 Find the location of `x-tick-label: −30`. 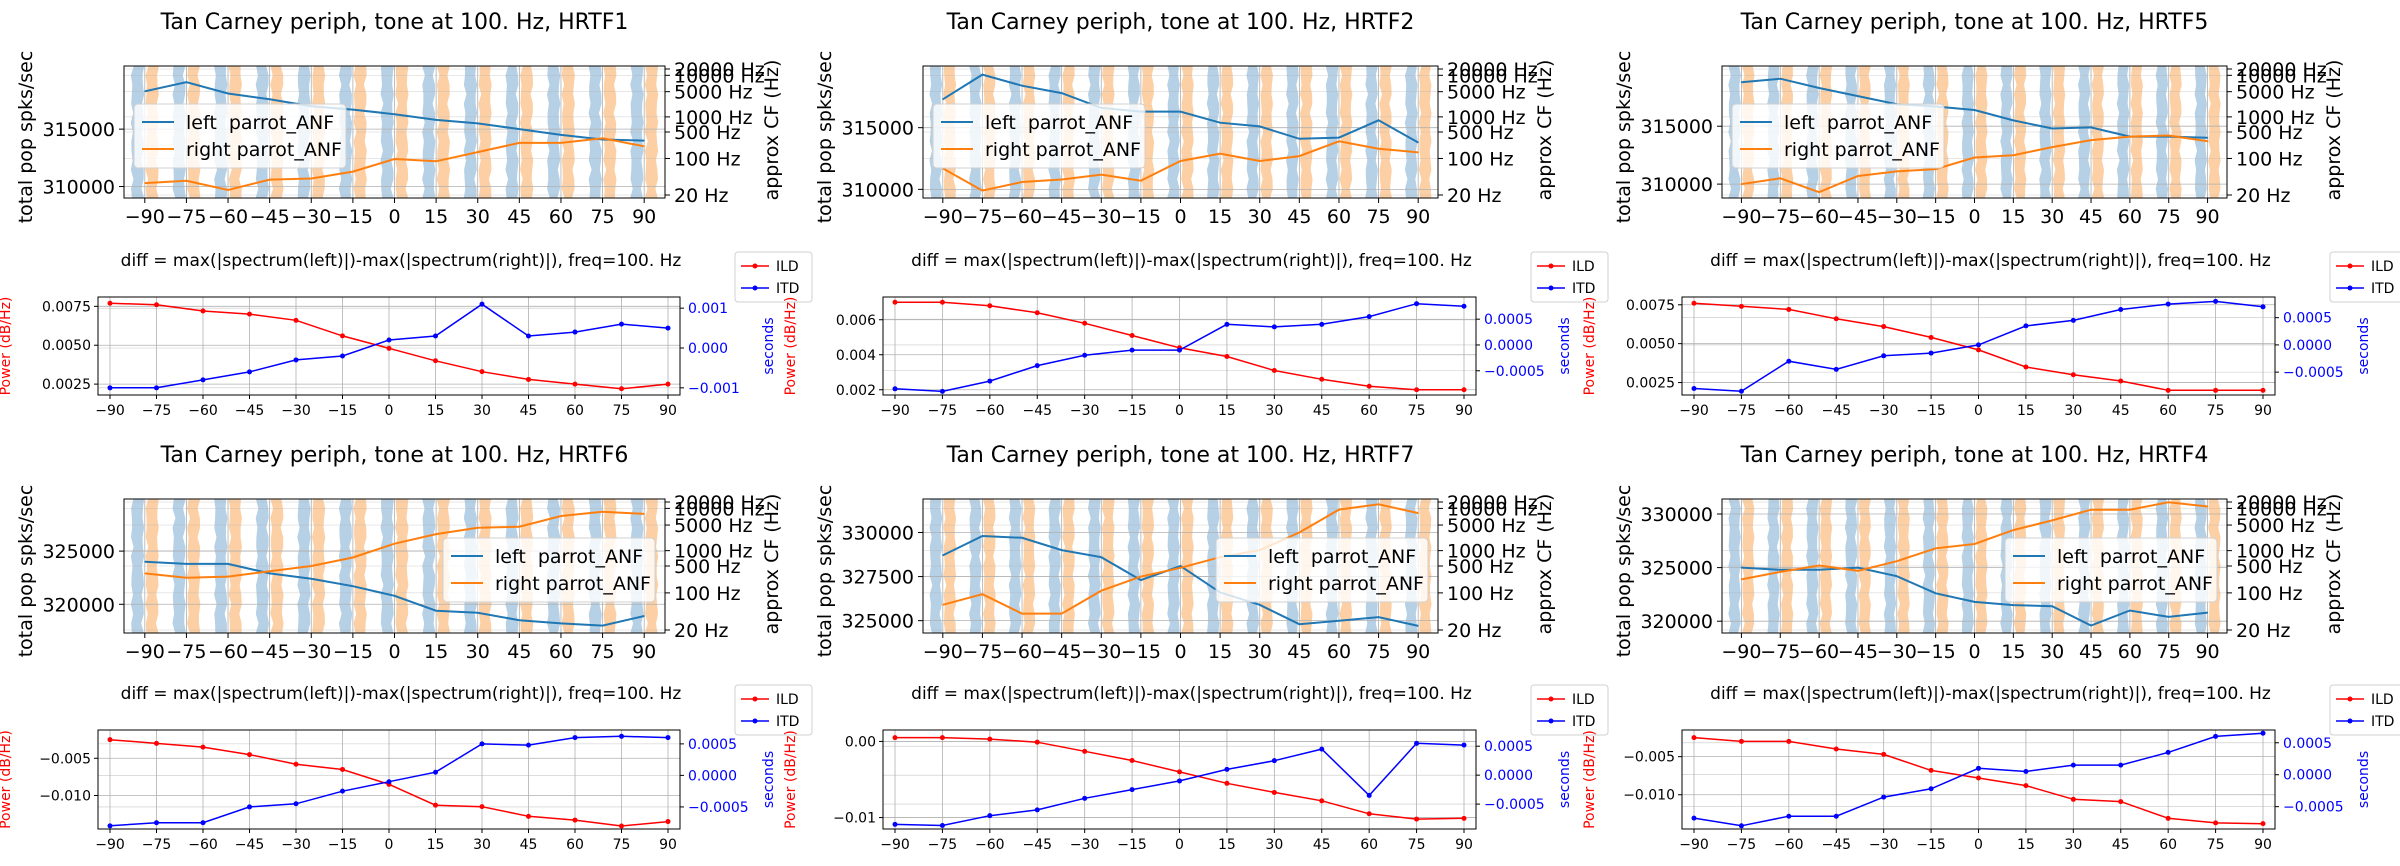

x-tick-label: −30 is located at coordinates (311, 652).